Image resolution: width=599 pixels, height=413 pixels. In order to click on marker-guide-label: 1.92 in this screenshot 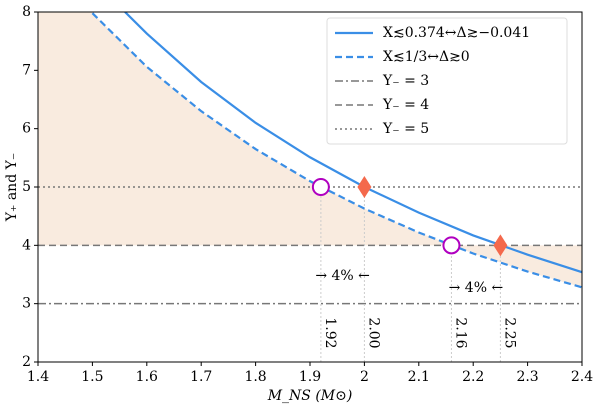, I will do `click(330, 332)`.